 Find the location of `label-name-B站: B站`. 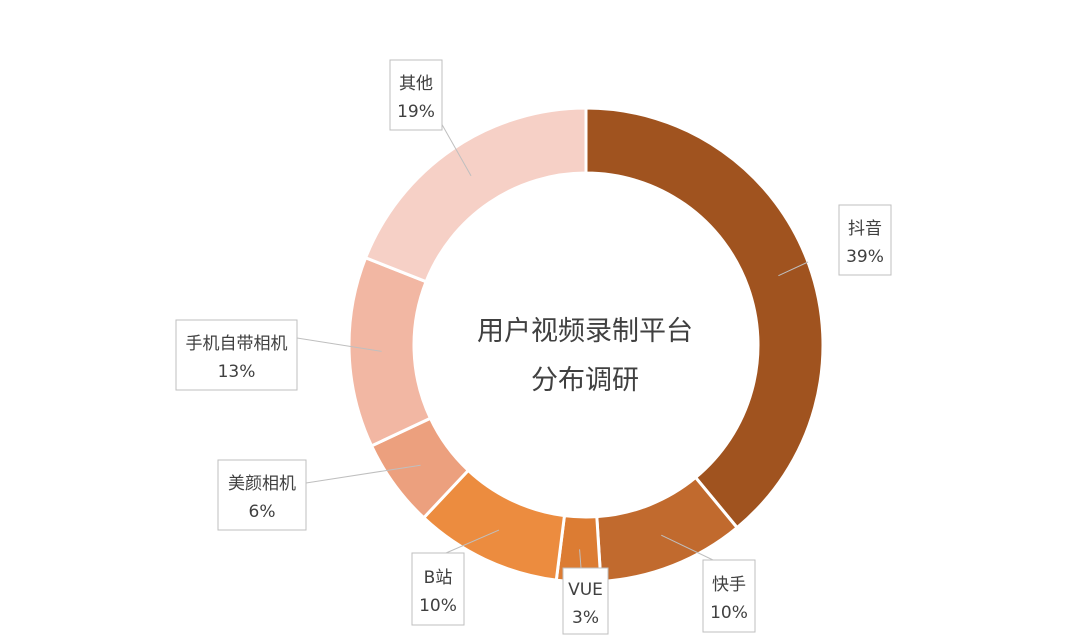

label-name-B站: B站 is located at coordinates (438, 578).